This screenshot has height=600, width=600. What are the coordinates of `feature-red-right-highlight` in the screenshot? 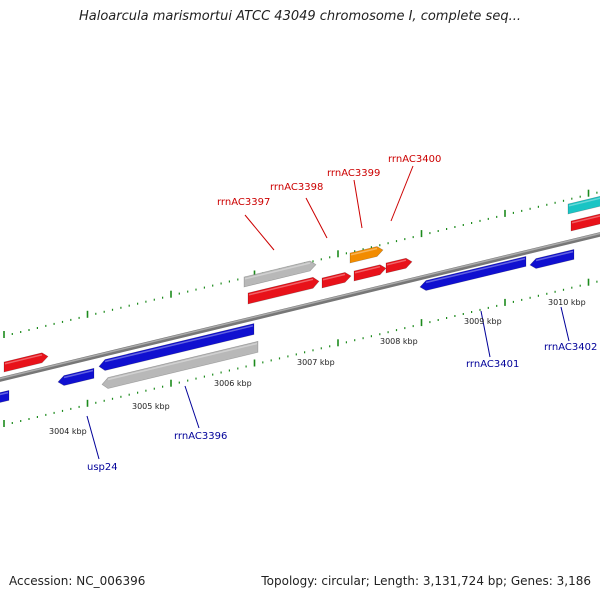 It's located at (585, 219).